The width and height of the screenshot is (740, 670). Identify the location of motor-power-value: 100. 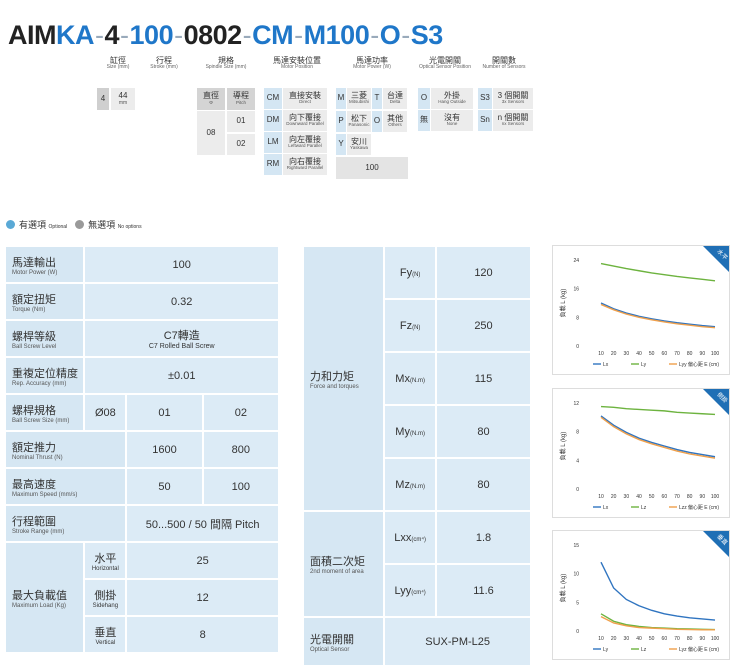
(372, 168).